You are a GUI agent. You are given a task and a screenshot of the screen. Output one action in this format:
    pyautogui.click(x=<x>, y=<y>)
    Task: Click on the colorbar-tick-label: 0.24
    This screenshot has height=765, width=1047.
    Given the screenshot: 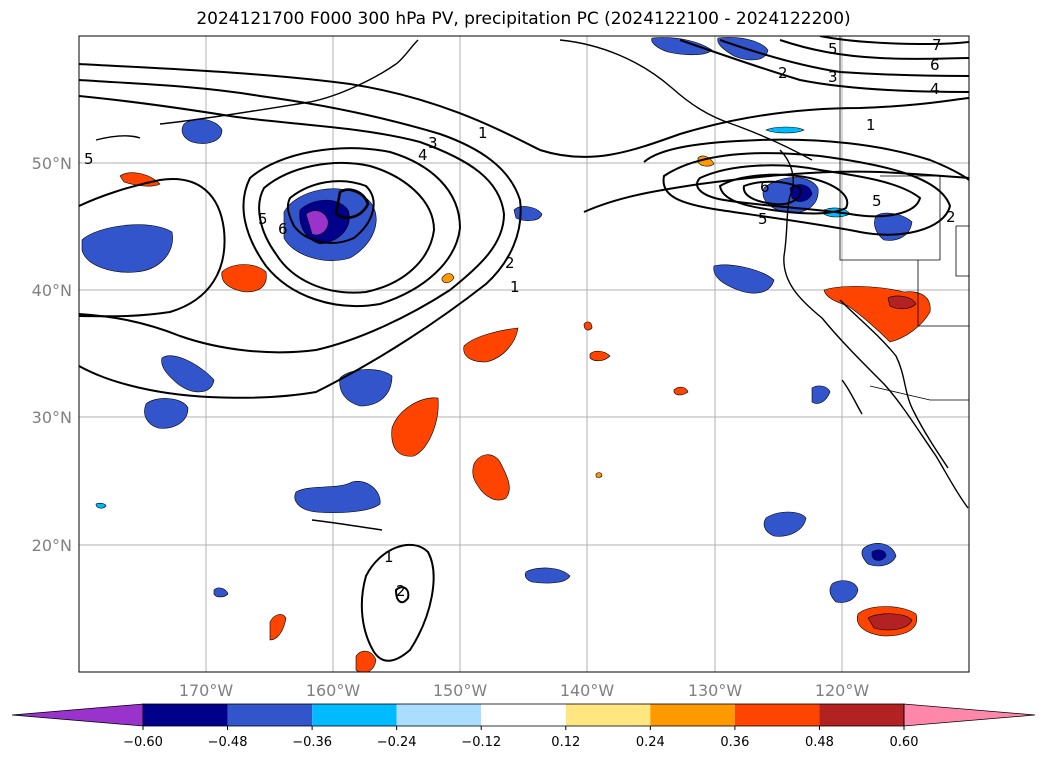 What is the action you would take?
    pyautogui.click(x=650, y=742)
    